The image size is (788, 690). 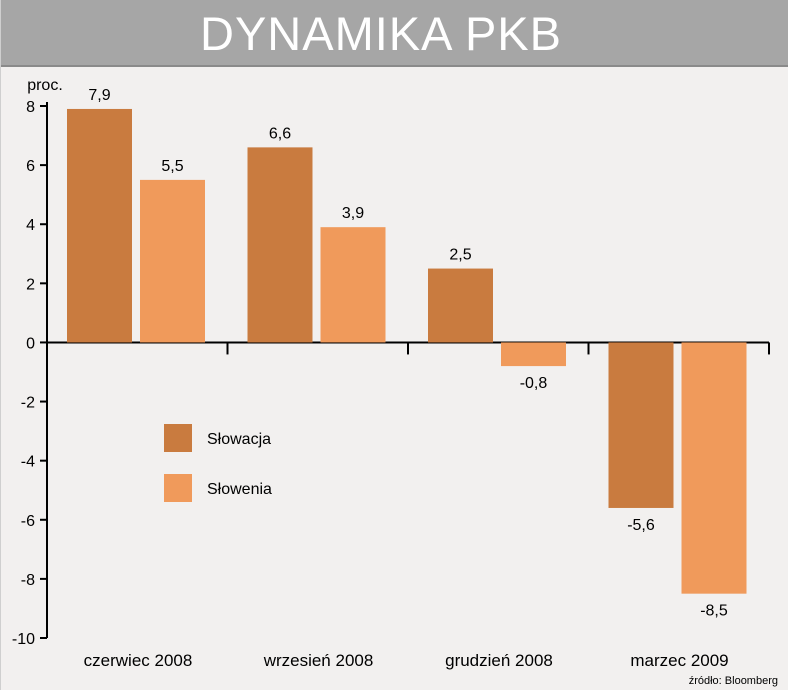 What do you see at coordinates (318, 660) in the screenshot?
I see `x-category-label: wrzesień 2008` at bounding box center [318, 660].